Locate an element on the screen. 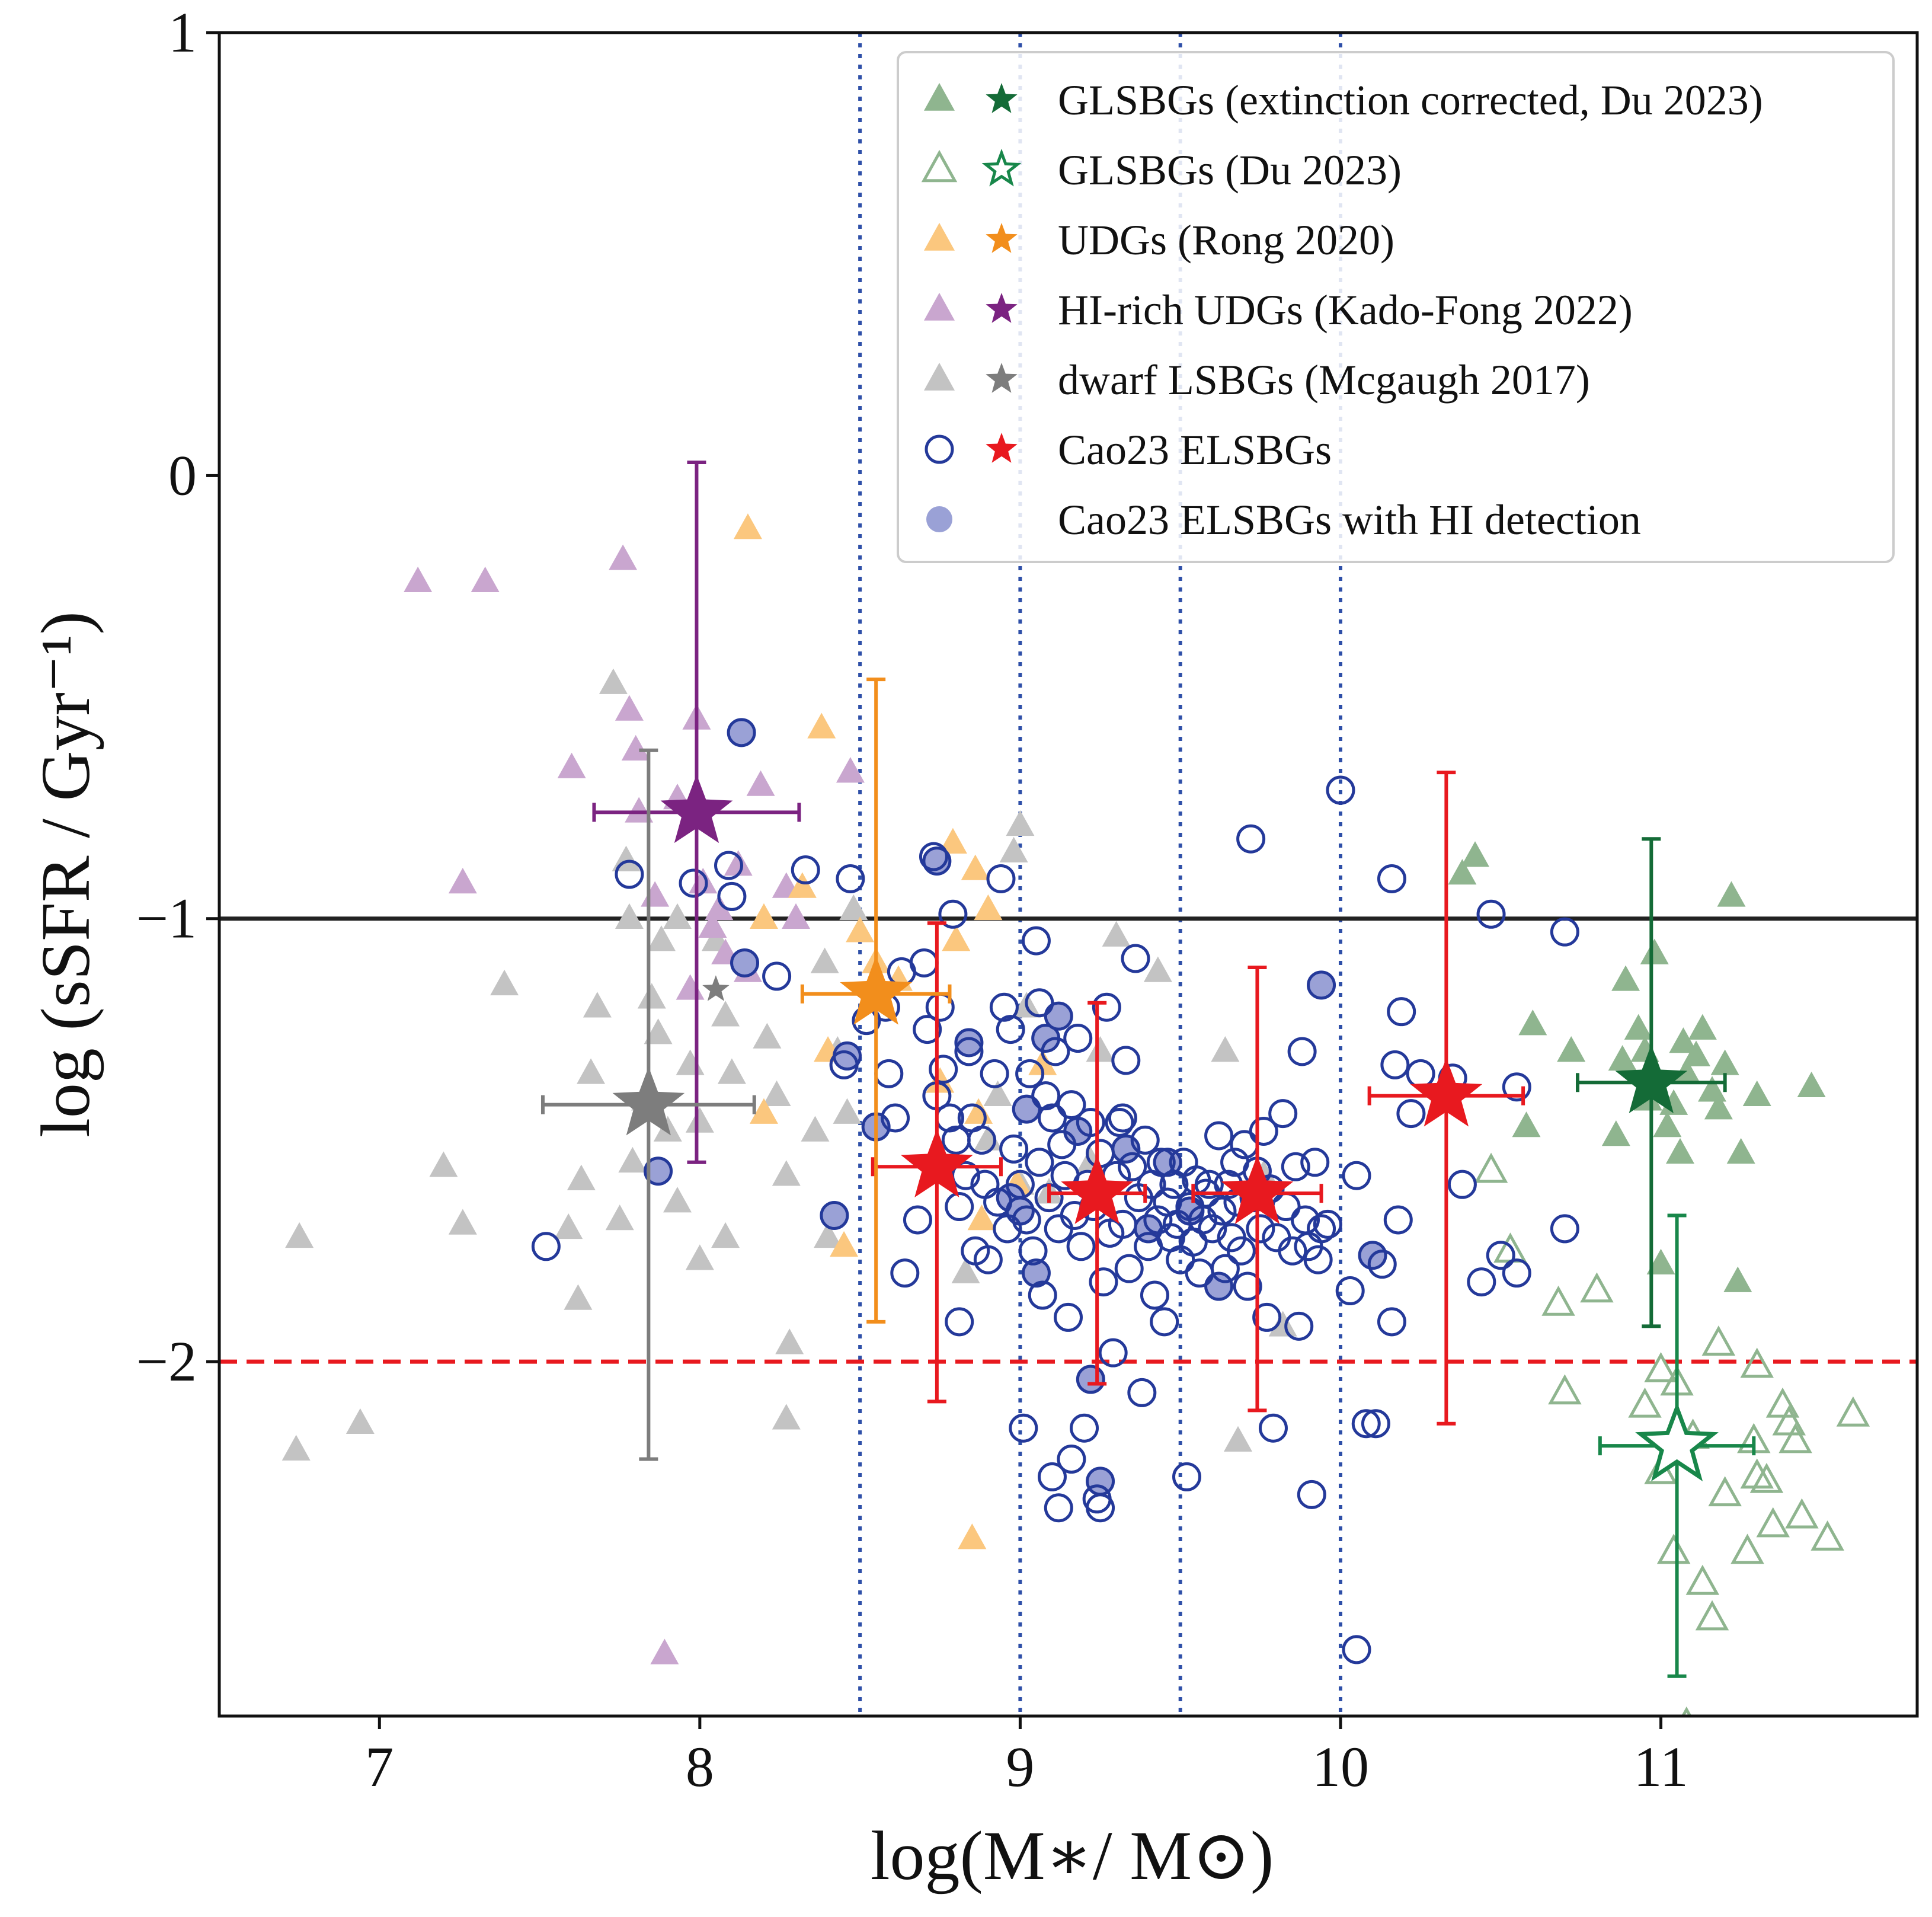 The image size is (1932, 1917). legend-circle-icon is located at coordinates (939, 519).